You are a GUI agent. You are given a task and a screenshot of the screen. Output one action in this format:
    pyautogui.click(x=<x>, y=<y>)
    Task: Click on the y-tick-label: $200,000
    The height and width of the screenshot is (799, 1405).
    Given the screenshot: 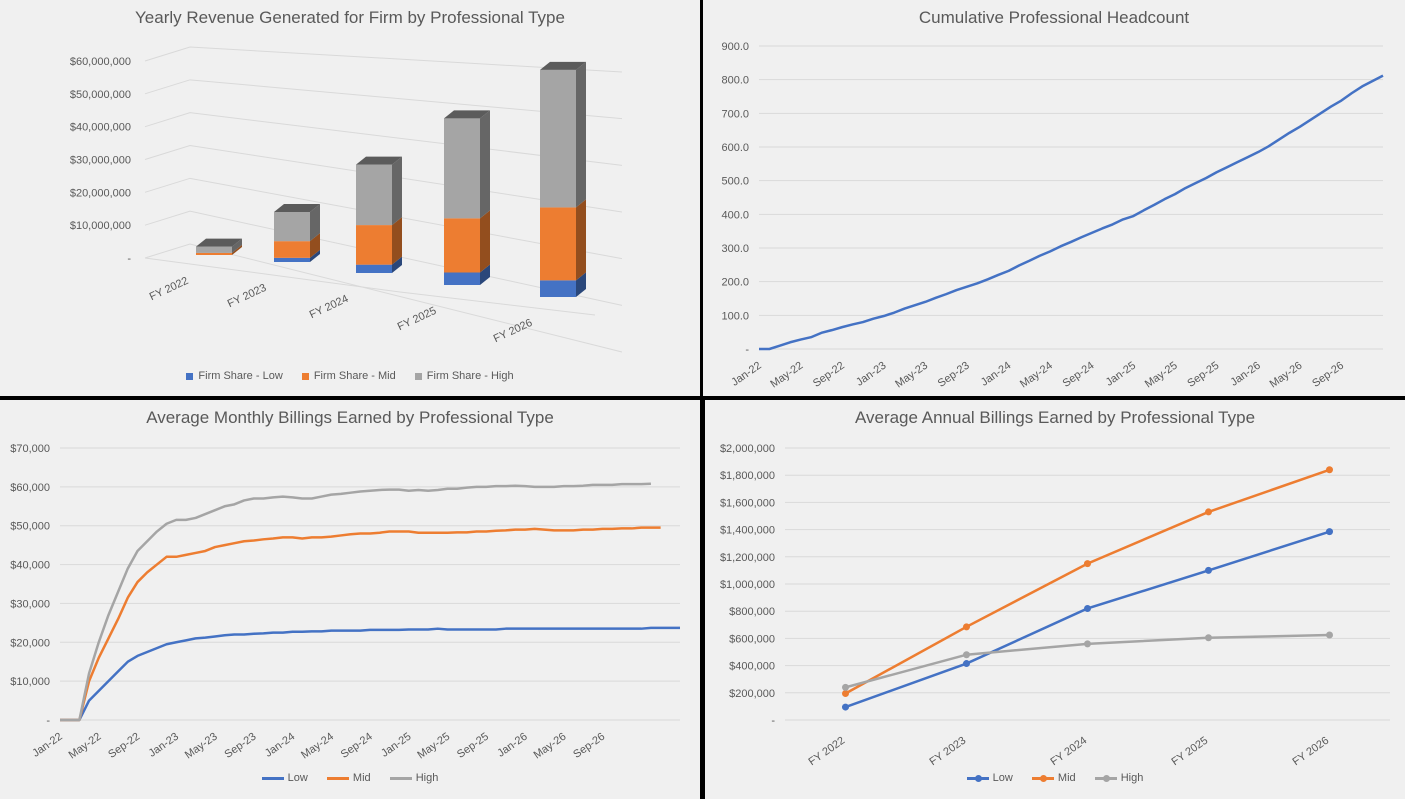 What is the action you would take?
    pyautogui.click(x=752, y=694)
    